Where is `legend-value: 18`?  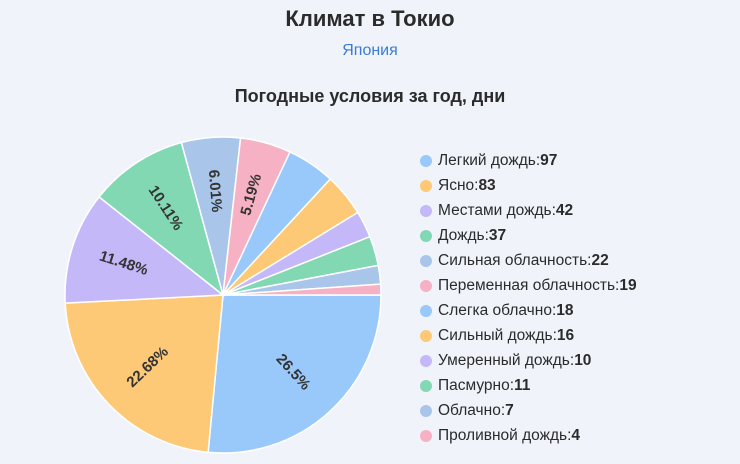 legend-value: 18 is located at coordinates (565, 310).